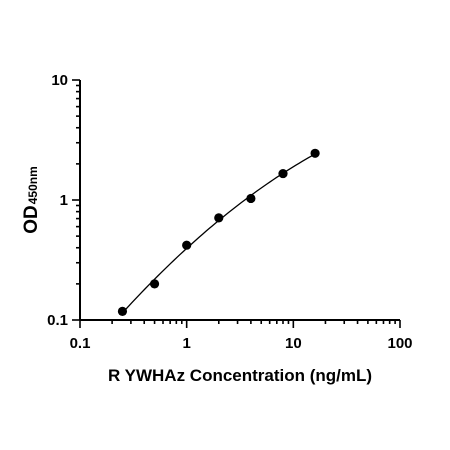 The image size is (450, 450). I want to click on x-tick-label: 1, so click(186, 343).